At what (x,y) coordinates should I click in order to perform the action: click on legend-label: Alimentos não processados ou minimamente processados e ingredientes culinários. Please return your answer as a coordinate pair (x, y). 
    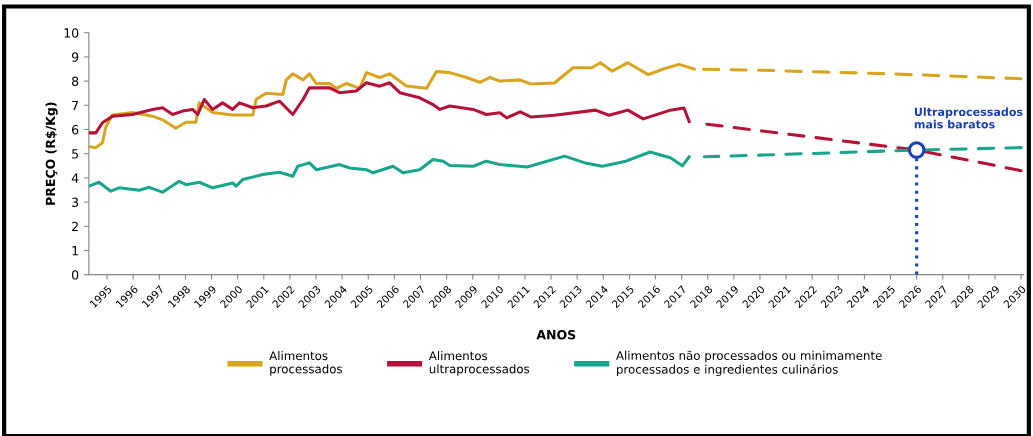
    Looking at the image, I should click on (749, 363).